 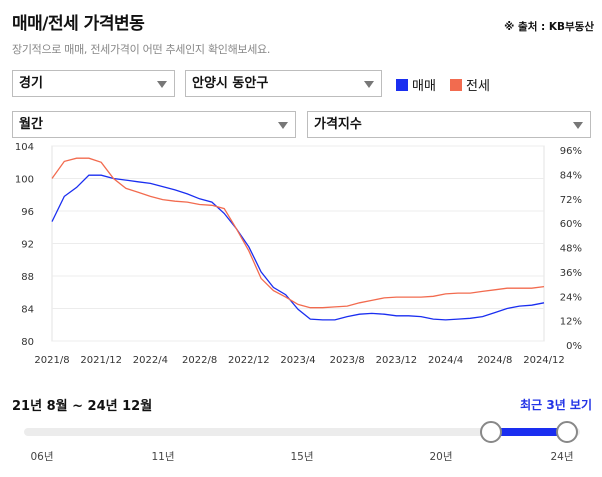 I want to click on y2-tick-label: 12%, so click(x=571, y=322).